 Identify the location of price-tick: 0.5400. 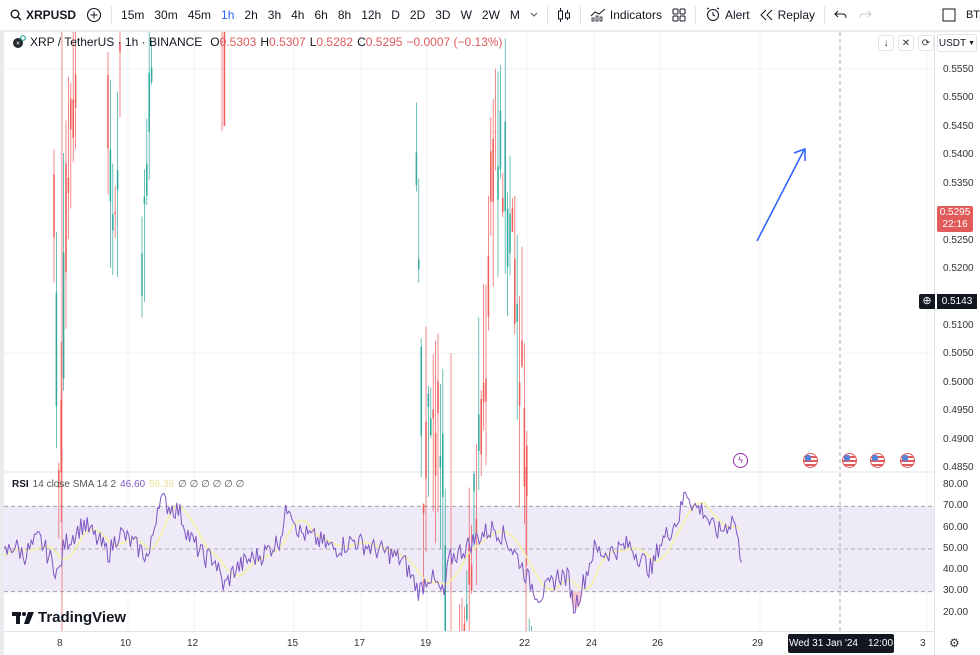
(958, 154).